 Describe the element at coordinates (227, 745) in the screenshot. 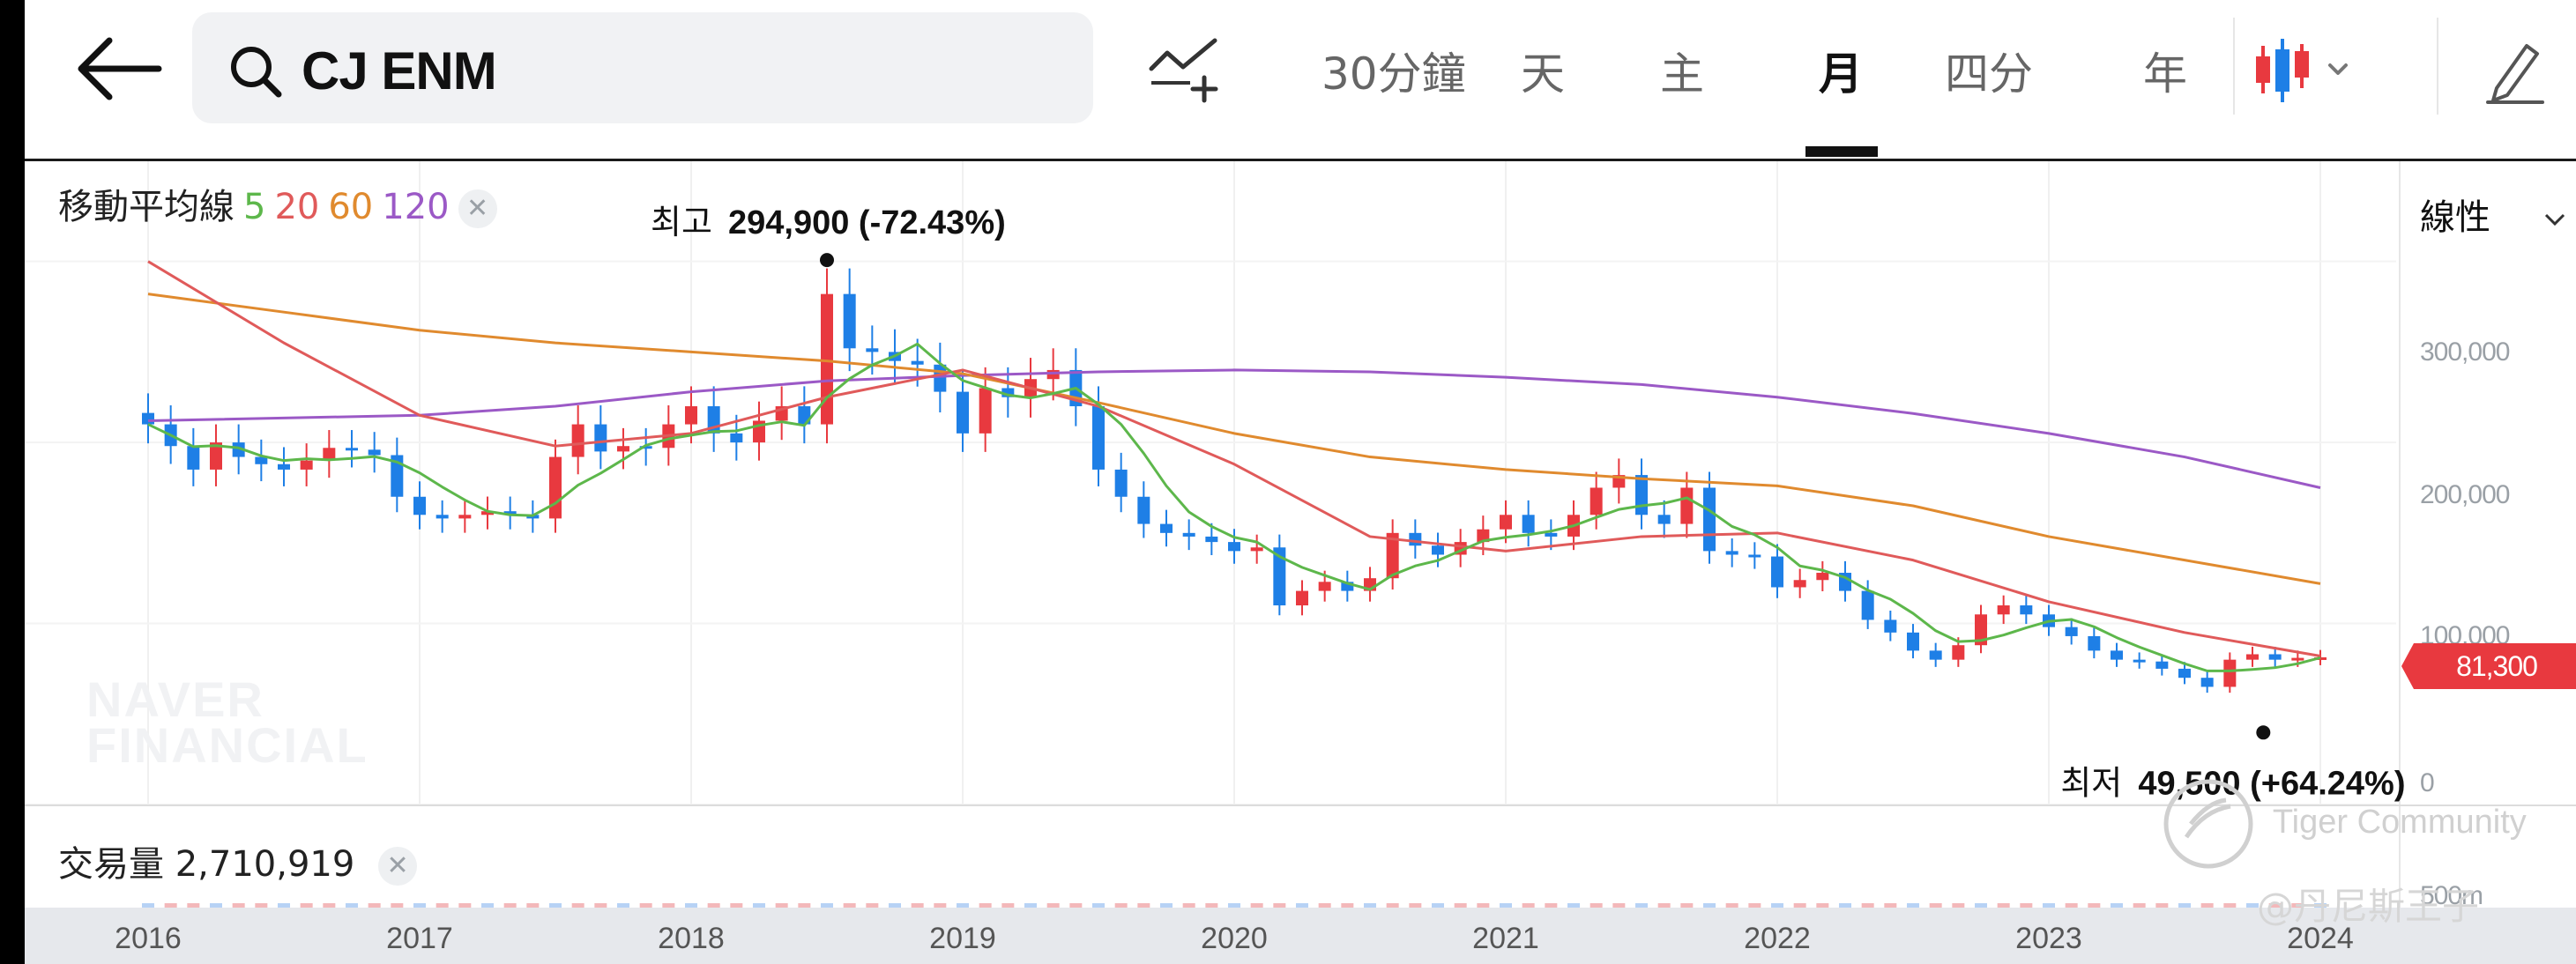

I see `watermark-line: FINANCIAL` at that location.